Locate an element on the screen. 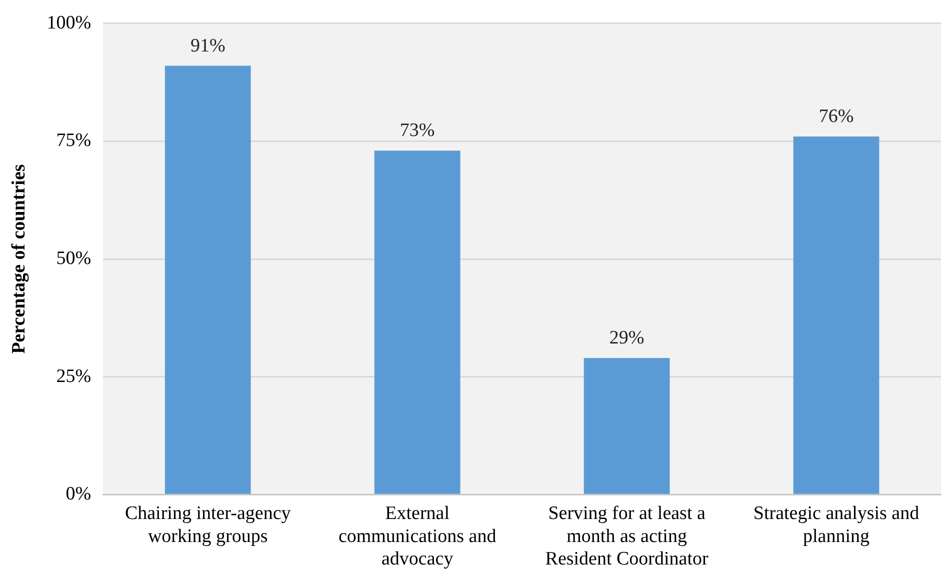 This screenshot has height=579, width=943. y-tick-label: 0% is located at coordinates (79, 494).